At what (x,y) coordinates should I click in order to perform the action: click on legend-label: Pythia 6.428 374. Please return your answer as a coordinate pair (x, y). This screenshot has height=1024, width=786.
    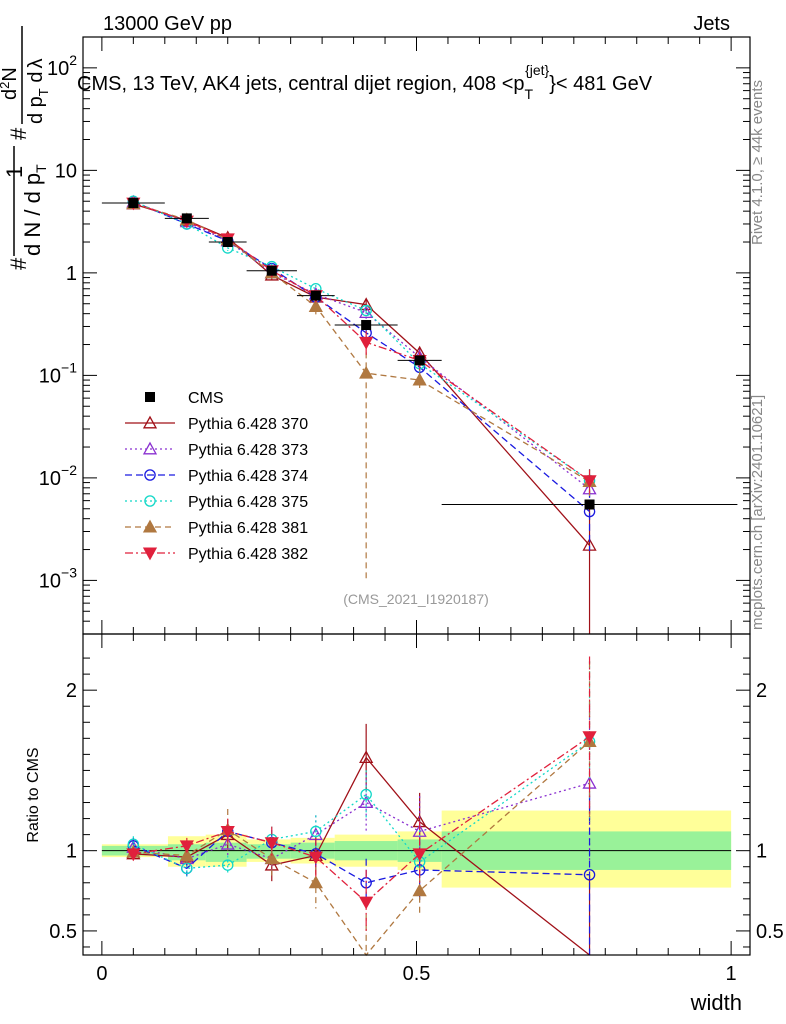
    Looking at the image, I should click on (248, 476).